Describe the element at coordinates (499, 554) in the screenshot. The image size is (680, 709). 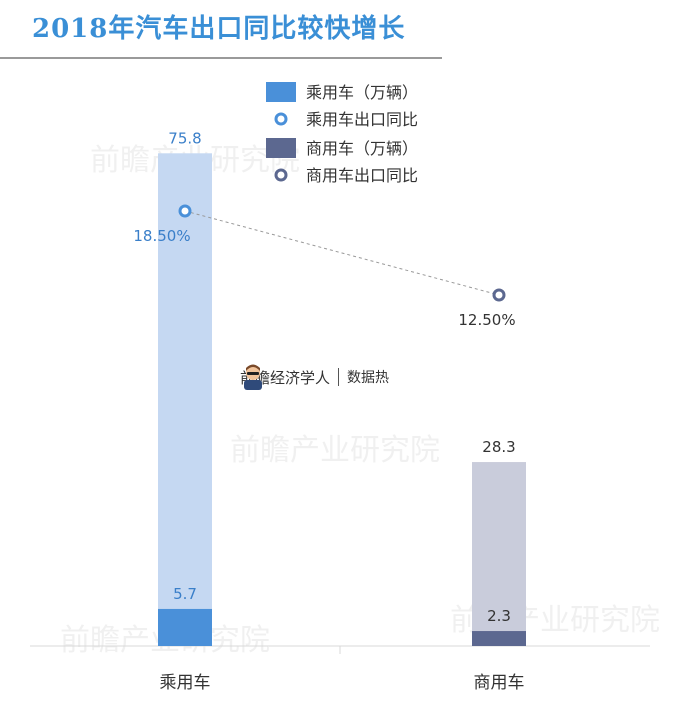
I see `bar-commercial-total` at that location.